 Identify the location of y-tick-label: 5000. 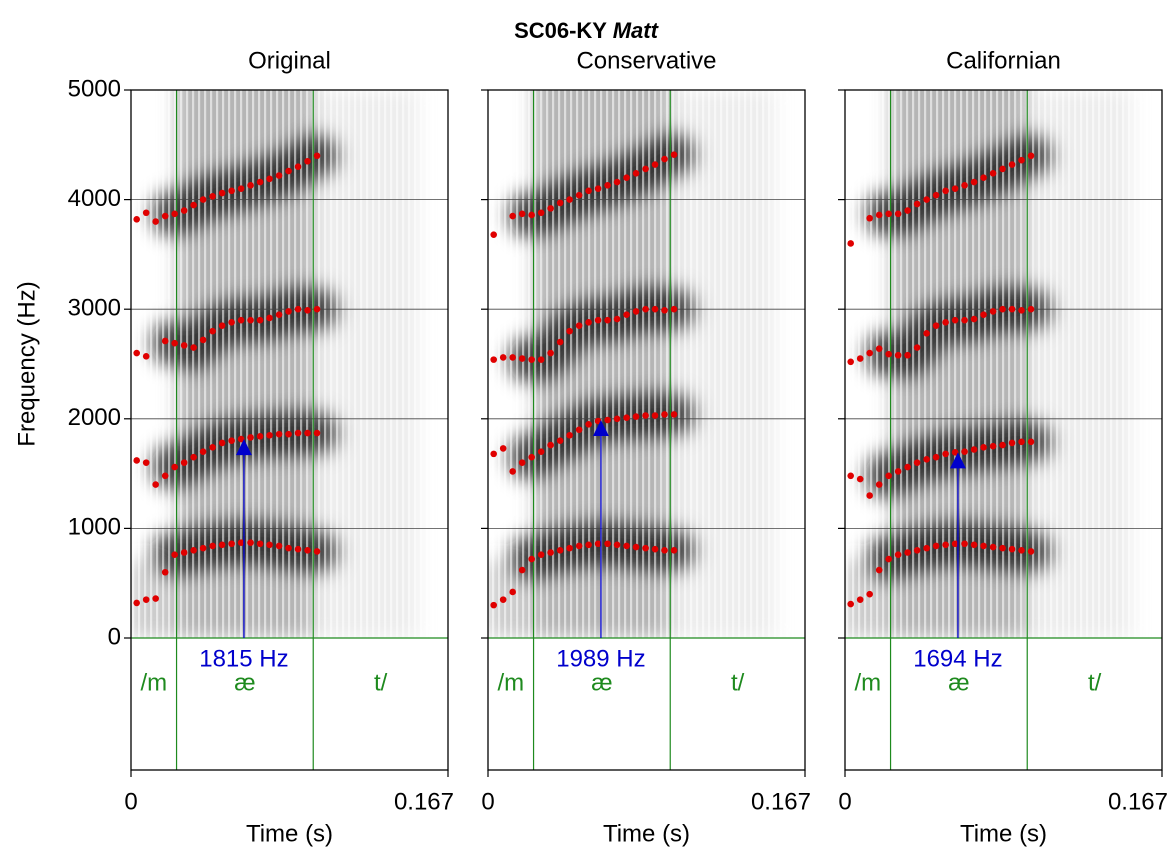
(94, 88).